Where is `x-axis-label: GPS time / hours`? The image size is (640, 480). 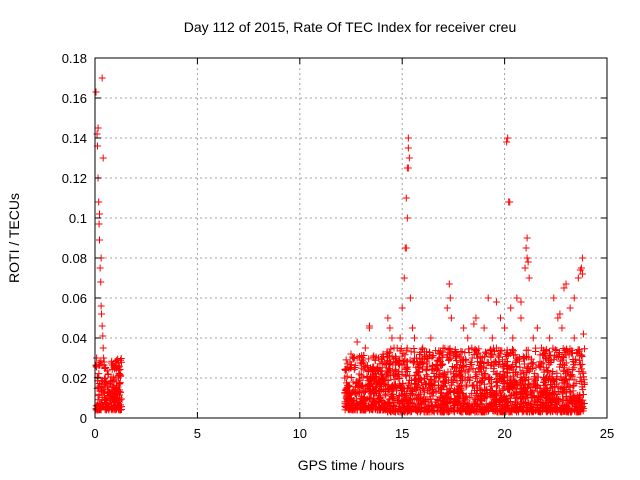 x-axis-label: GPS time / hours is located at coordinates (351, 465).